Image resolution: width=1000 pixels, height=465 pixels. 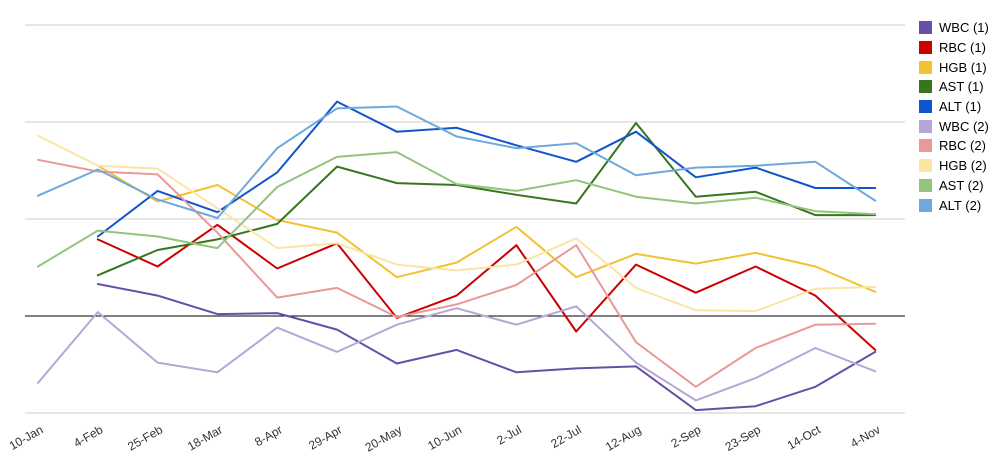 I want to click on x-axis-label: 8-Apr, so click(x=268, y=435).